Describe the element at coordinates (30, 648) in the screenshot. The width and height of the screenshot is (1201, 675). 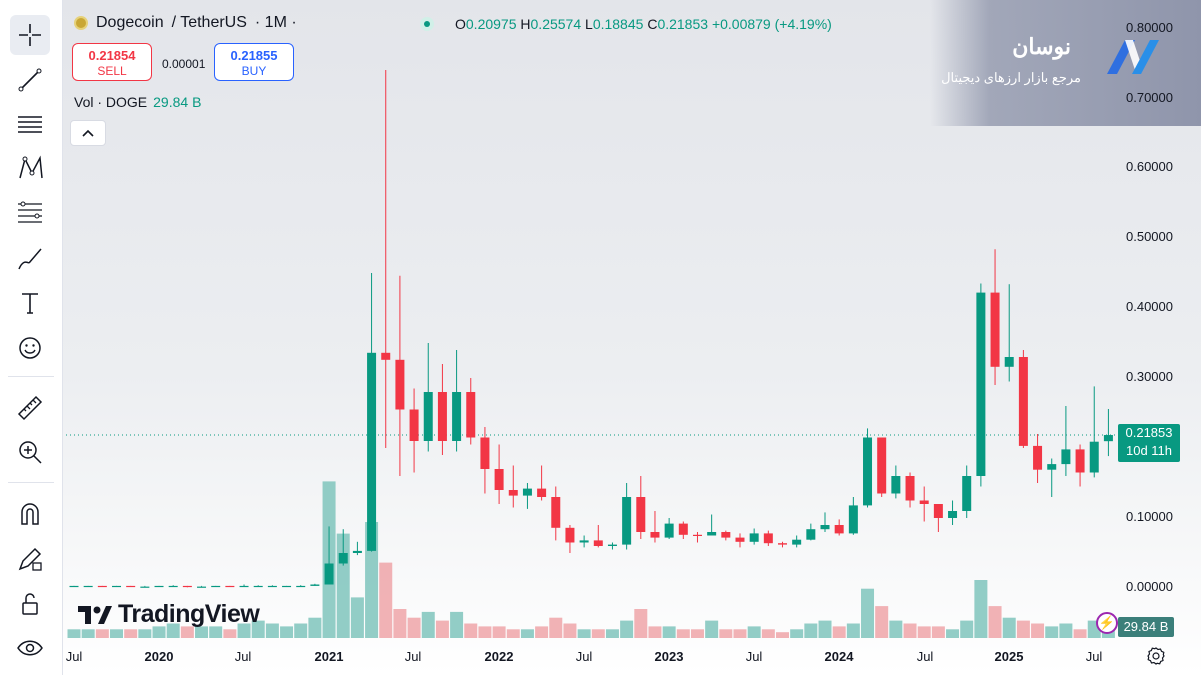
I see `eye-icon` at that location.